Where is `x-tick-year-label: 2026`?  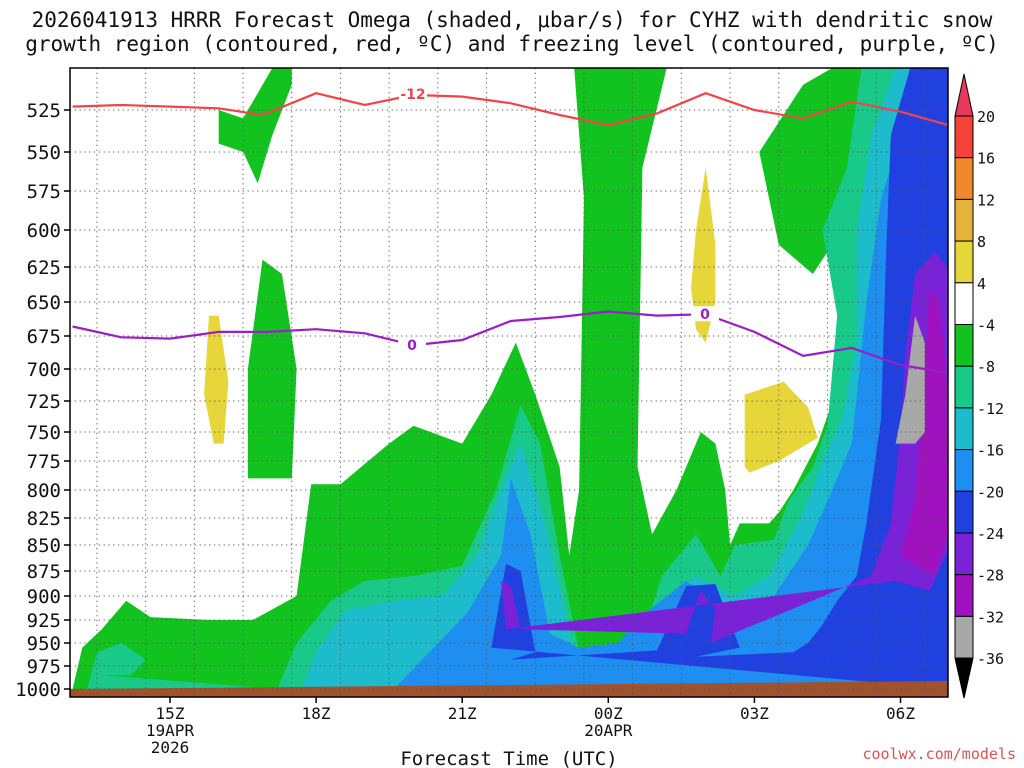 x-tick-year-label: 2026 is located at coordinates (170, 747).